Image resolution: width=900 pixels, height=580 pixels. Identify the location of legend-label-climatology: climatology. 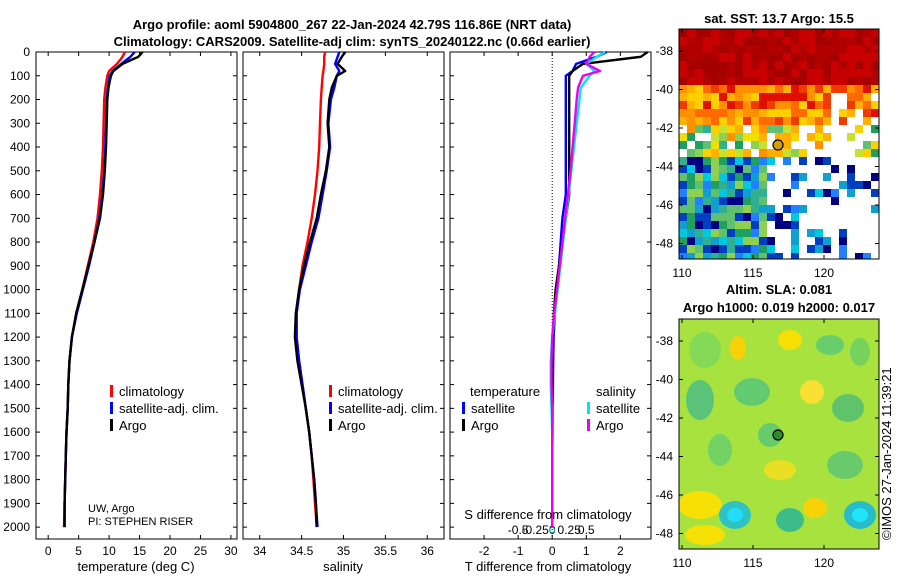
(371, 391).